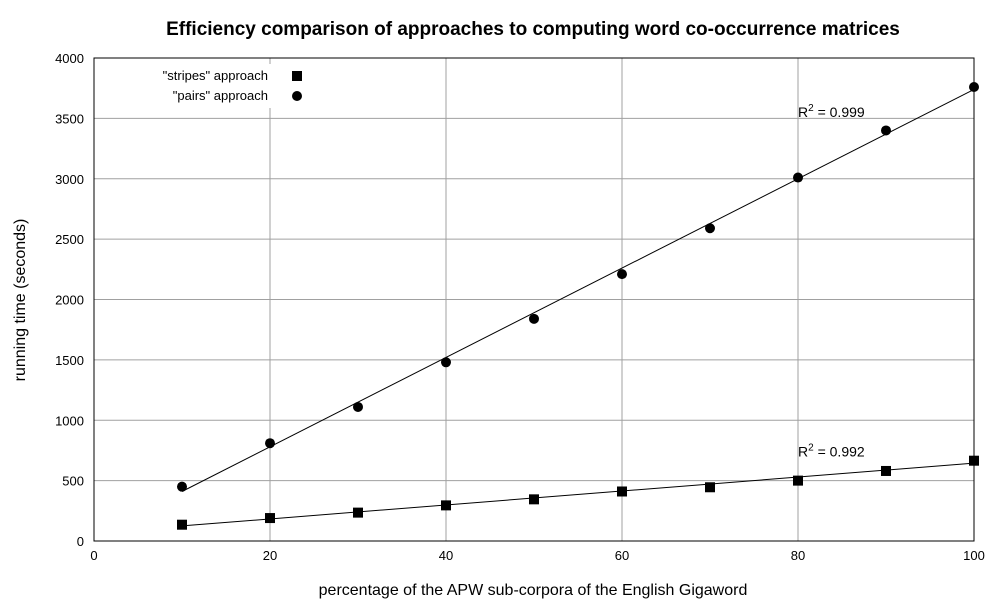 The width and height of the screenshot is (1000, 600). Describe the element at coordinates (831, 450) in the screenshot. I see `r-squared-label: R2 = 0.992` at that location.